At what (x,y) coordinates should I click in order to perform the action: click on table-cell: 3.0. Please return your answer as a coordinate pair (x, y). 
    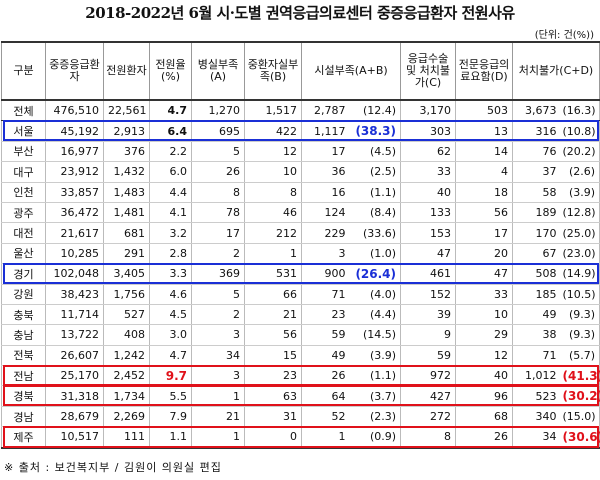
    Looking at the image, I should click on (170, 335).